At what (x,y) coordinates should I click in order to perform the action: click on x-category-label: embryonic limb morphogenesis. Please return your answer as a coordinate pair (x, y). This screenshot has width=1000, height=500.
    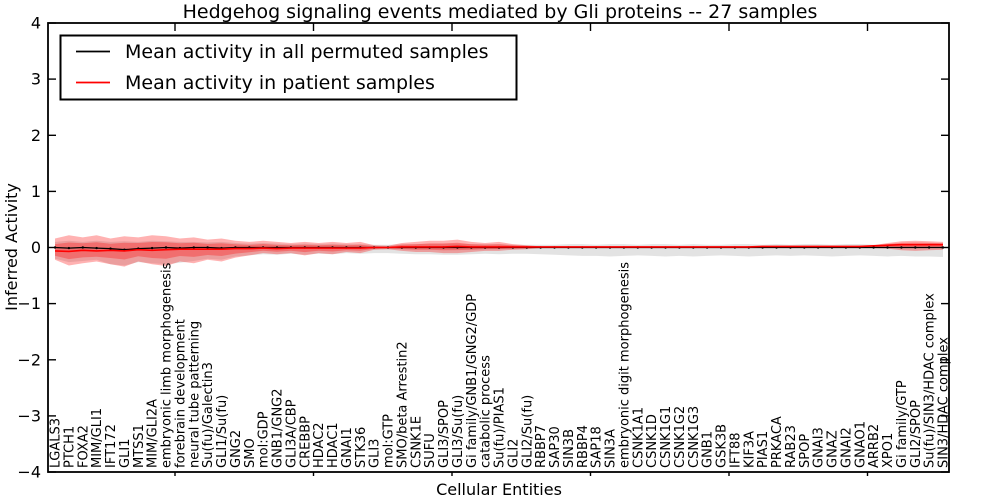
    Looking at the image, I should click on (167, 365).